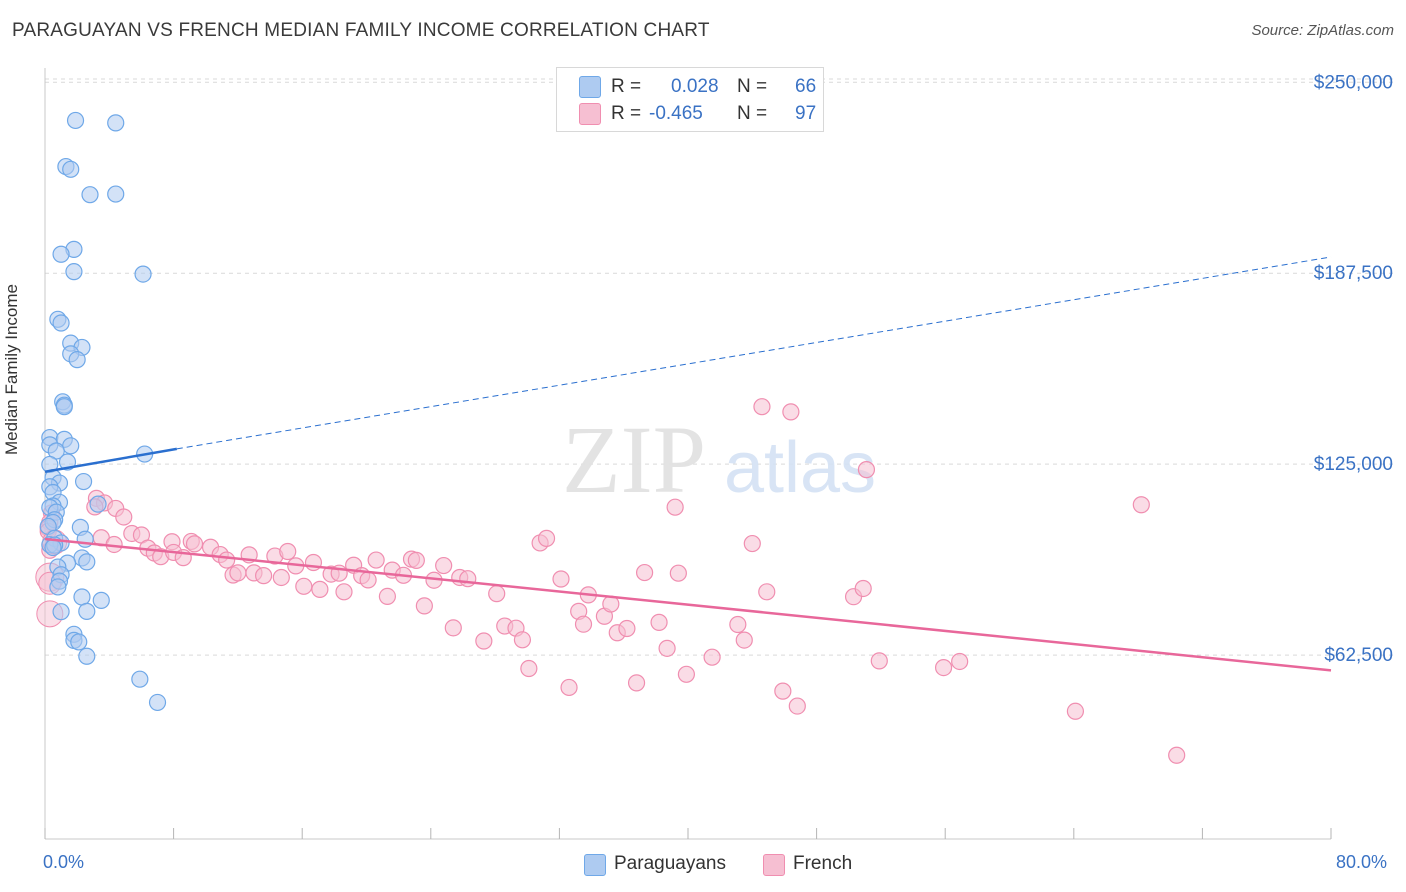 Image resolution: width=1406 pixels, height=892 pixels. I want to click on y-tick-label: $187,500, so click(1353, 273).